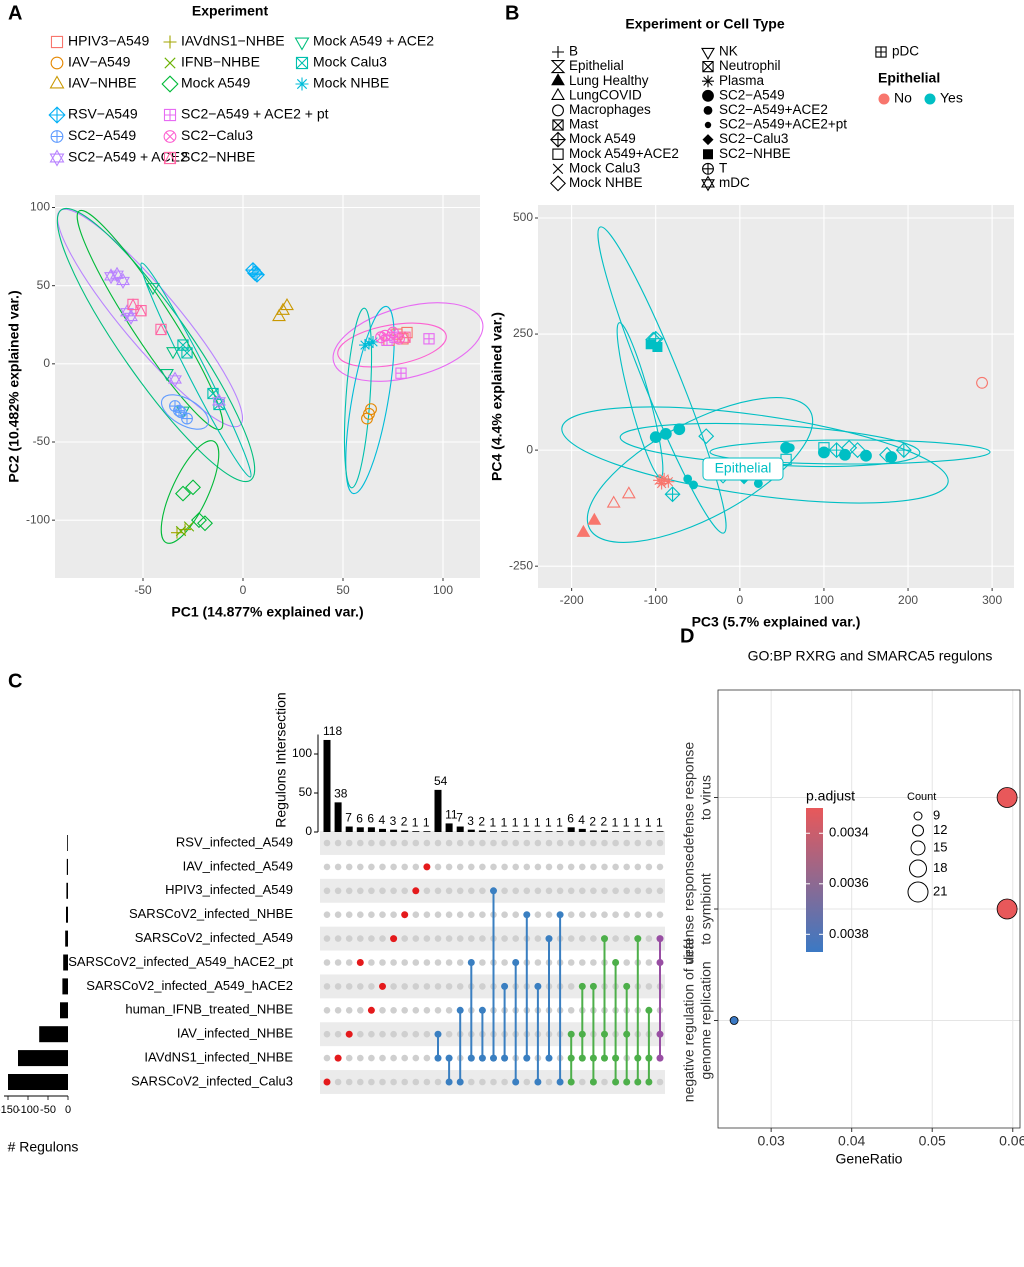 The image size is (1024, 1267). Describe the element at coordinates (773, 109) in the screenshot. I see `legend-label: SC2−A549+ACE2` at that location.